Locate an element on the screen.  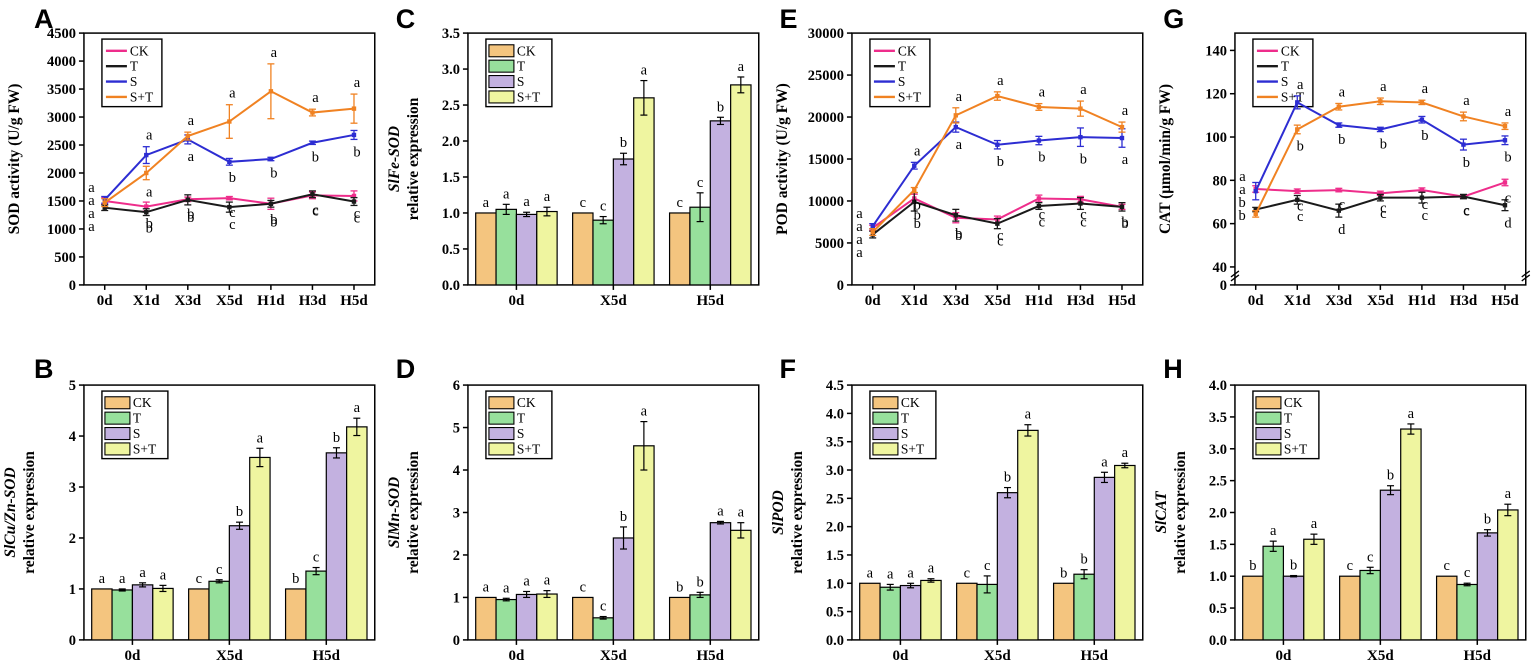
series-CK: a c b is located at coordinates (582, 610).